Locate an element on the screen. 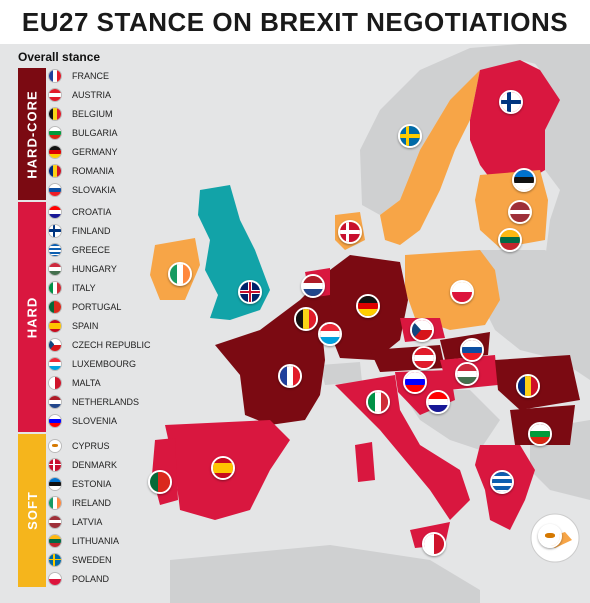 This screenshot has height=603, width=590. map-flag-italy-icon is located at coordinates (378, 402).